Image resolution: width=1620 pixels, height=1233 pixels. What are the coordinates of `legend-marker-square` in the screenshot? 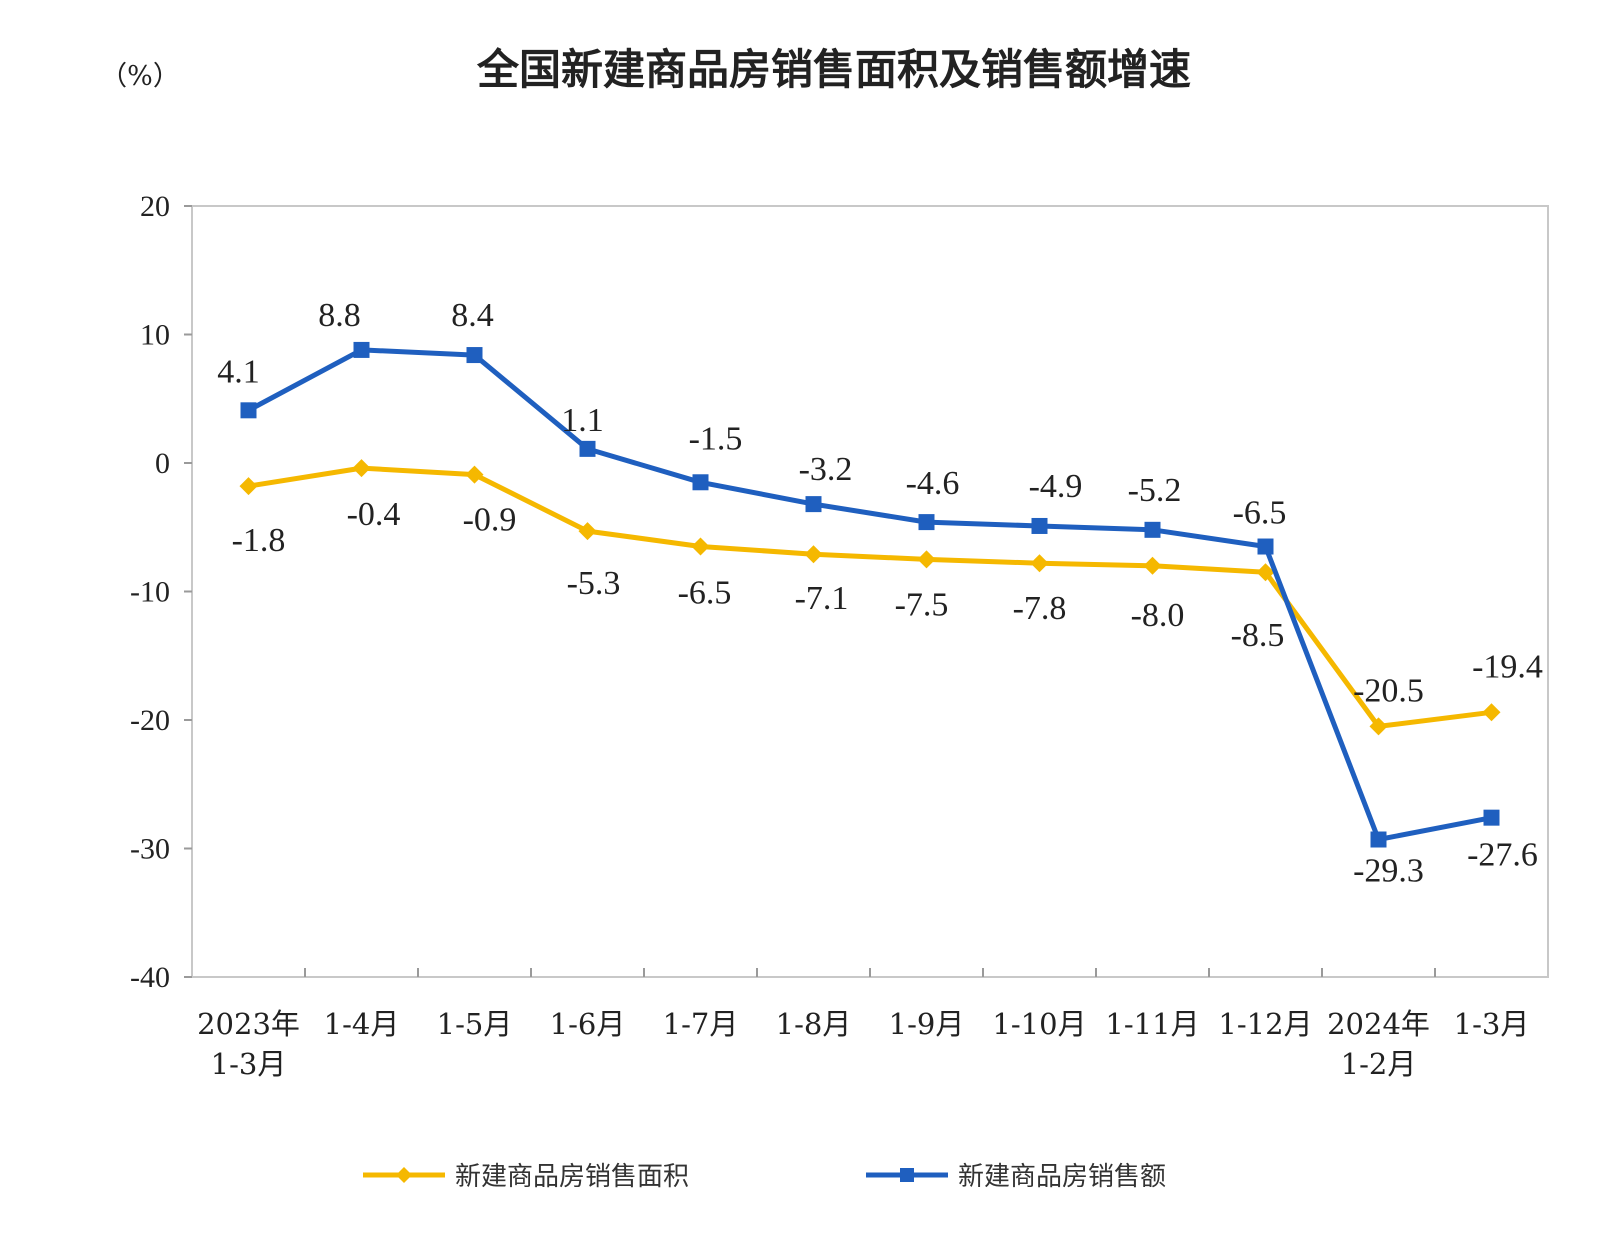 It's located at (907, 1175).